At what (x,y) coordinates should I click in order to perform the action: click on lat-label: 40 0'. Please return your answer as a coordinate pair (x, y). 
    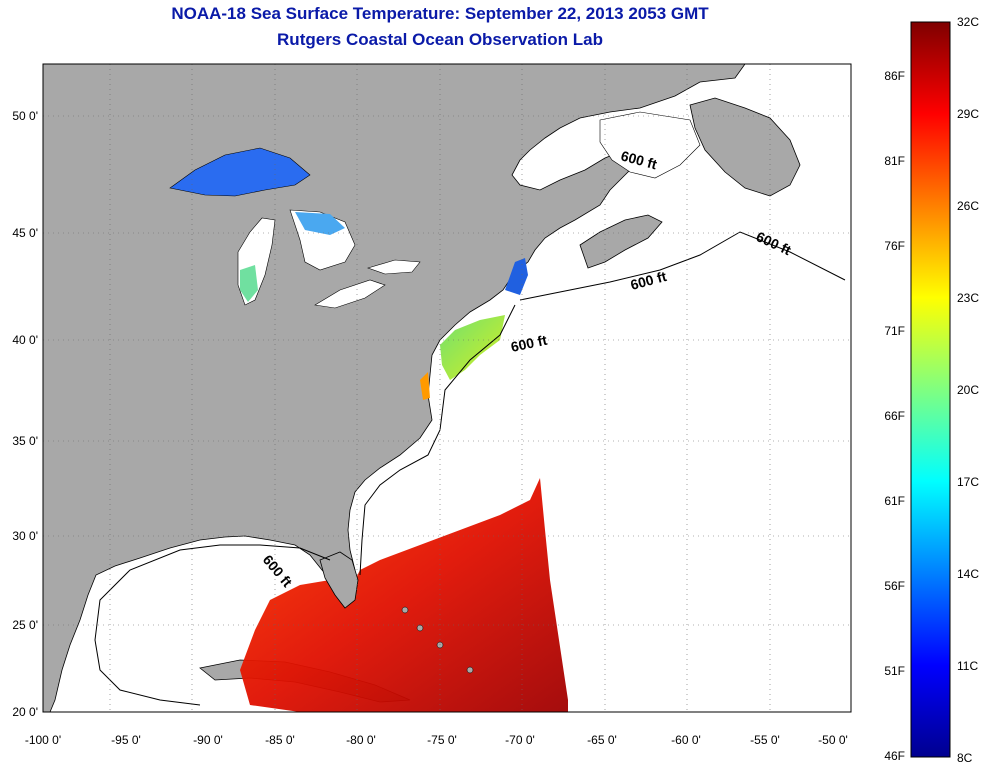
    Looking at the image, I should click on (25, 340).